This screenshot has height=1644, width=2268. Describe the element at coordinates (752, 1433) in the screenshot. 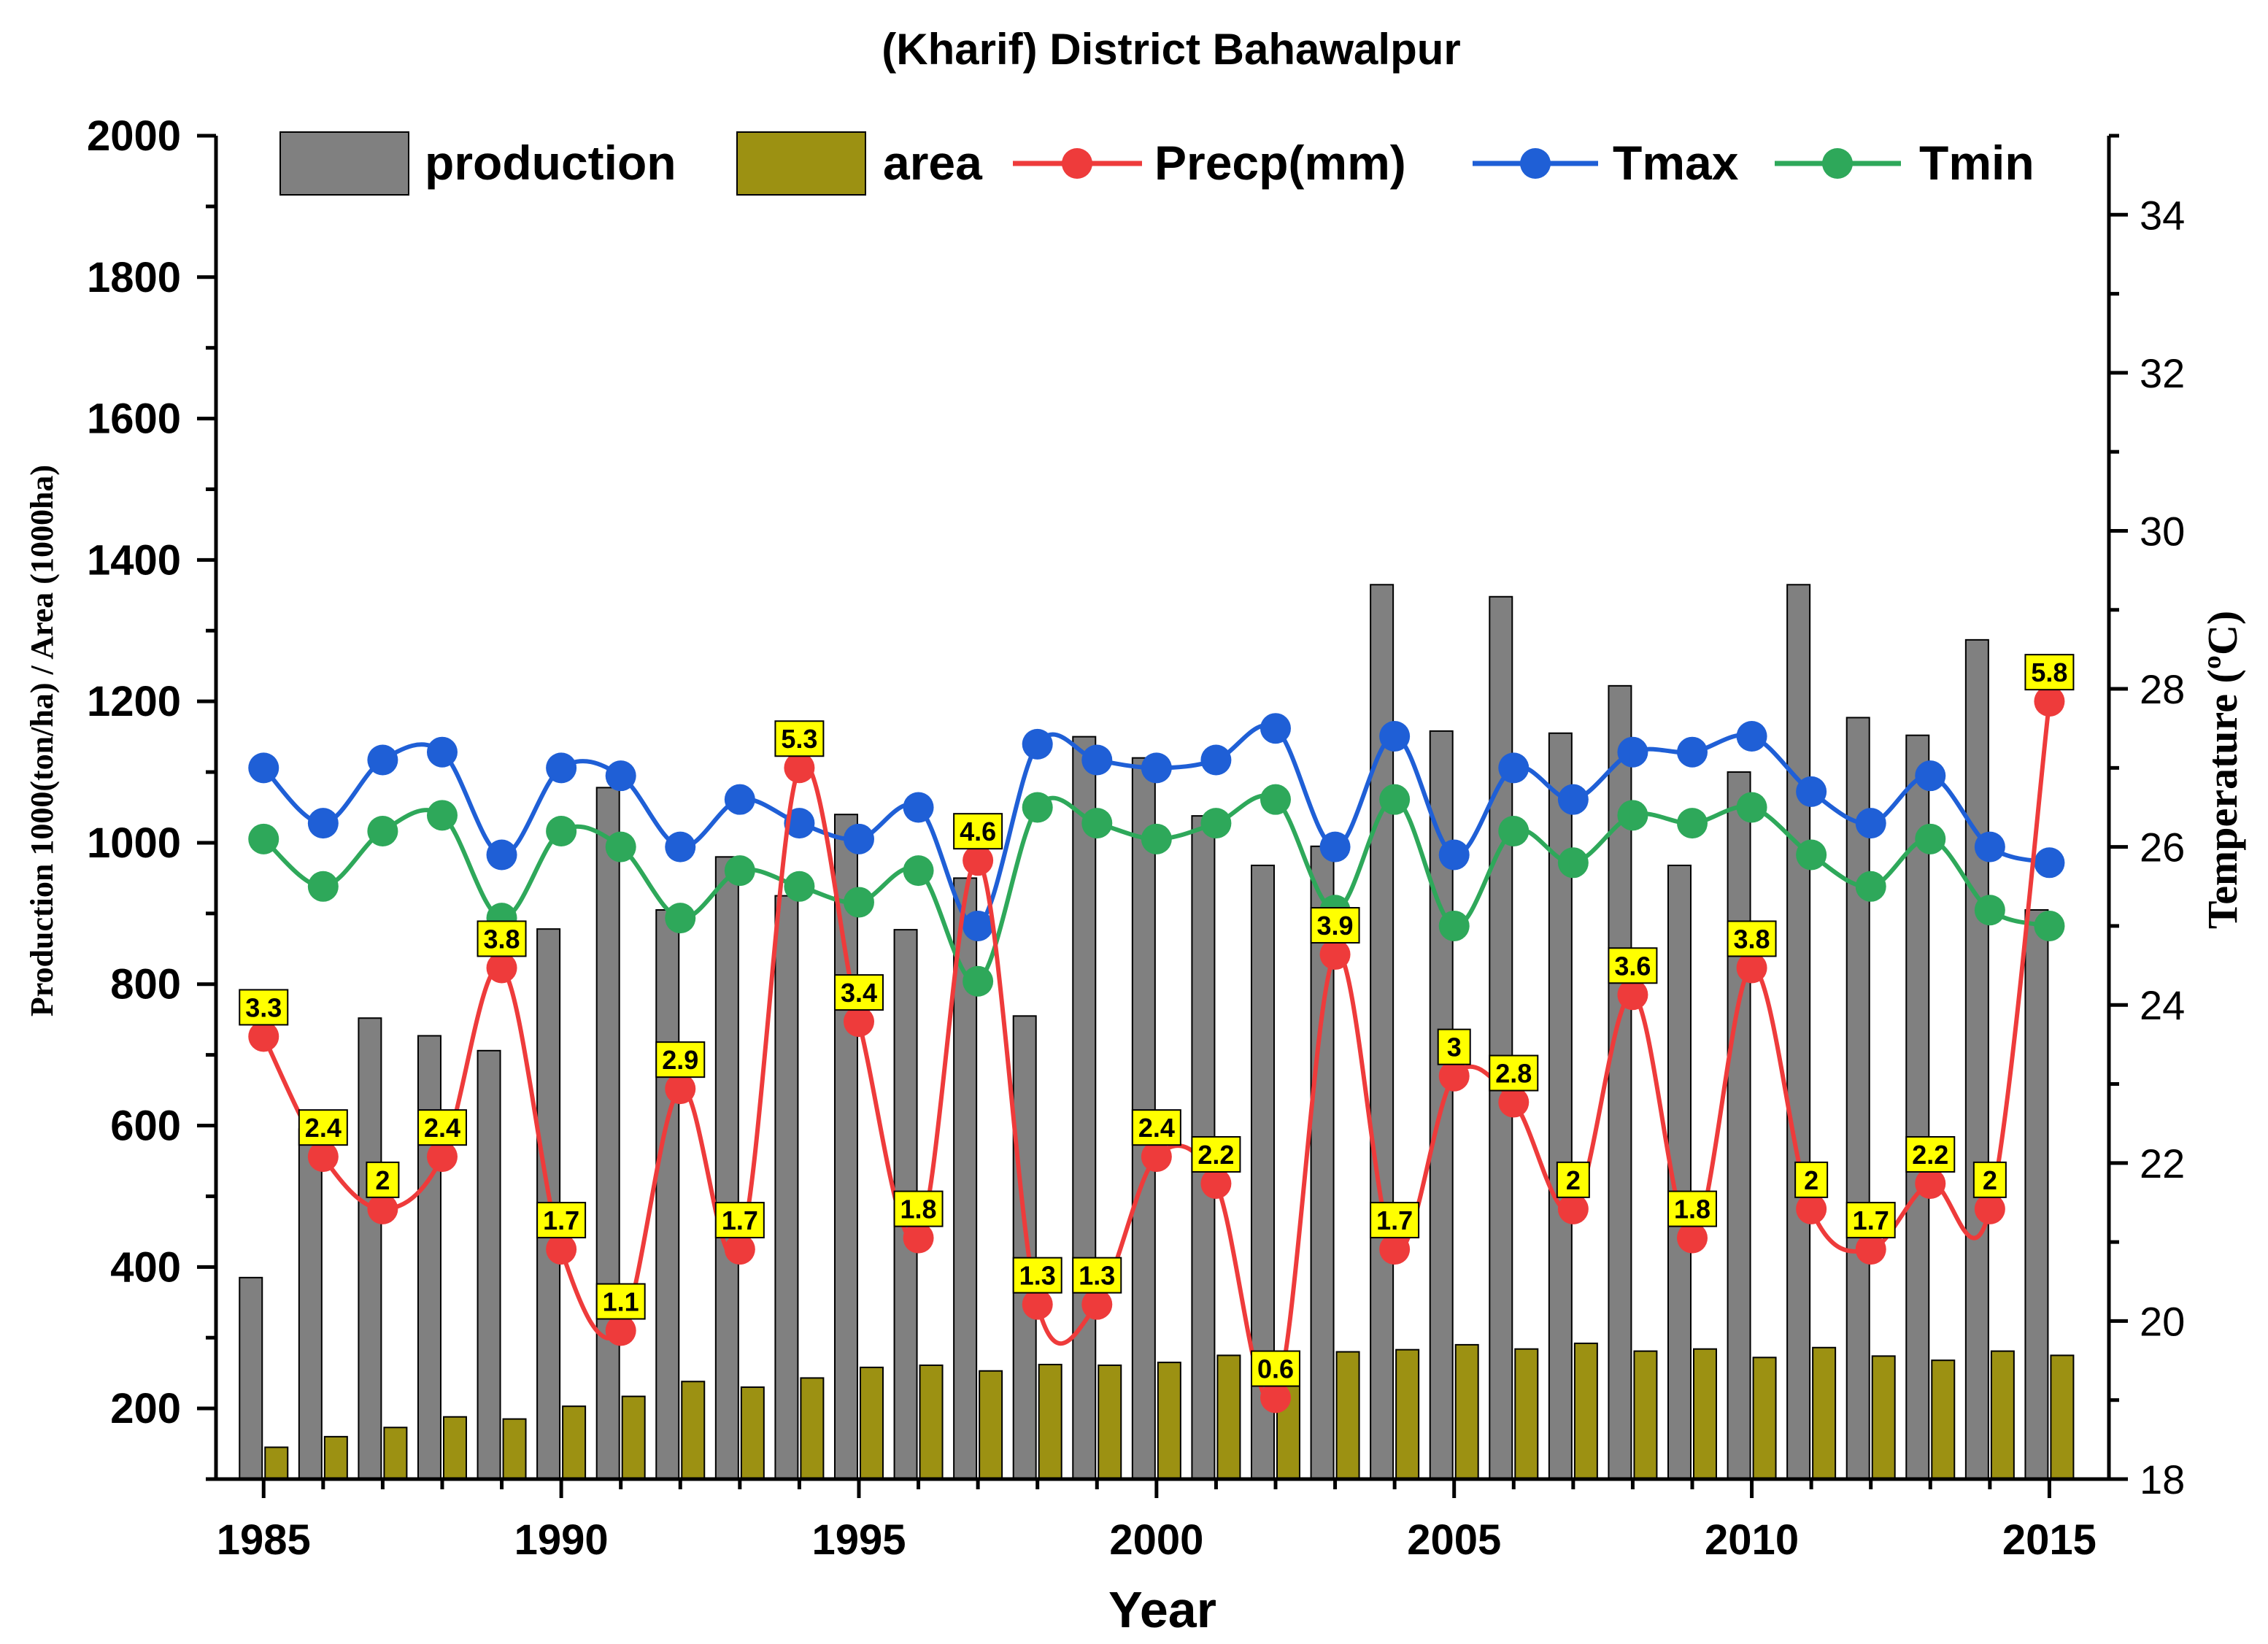

I see `bar-area-1993` at that location.